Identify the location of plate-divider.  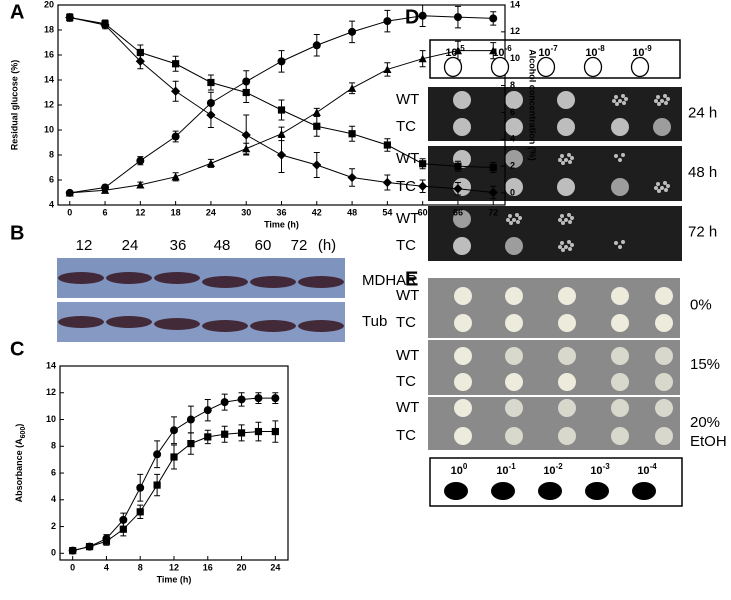
(554, 339).